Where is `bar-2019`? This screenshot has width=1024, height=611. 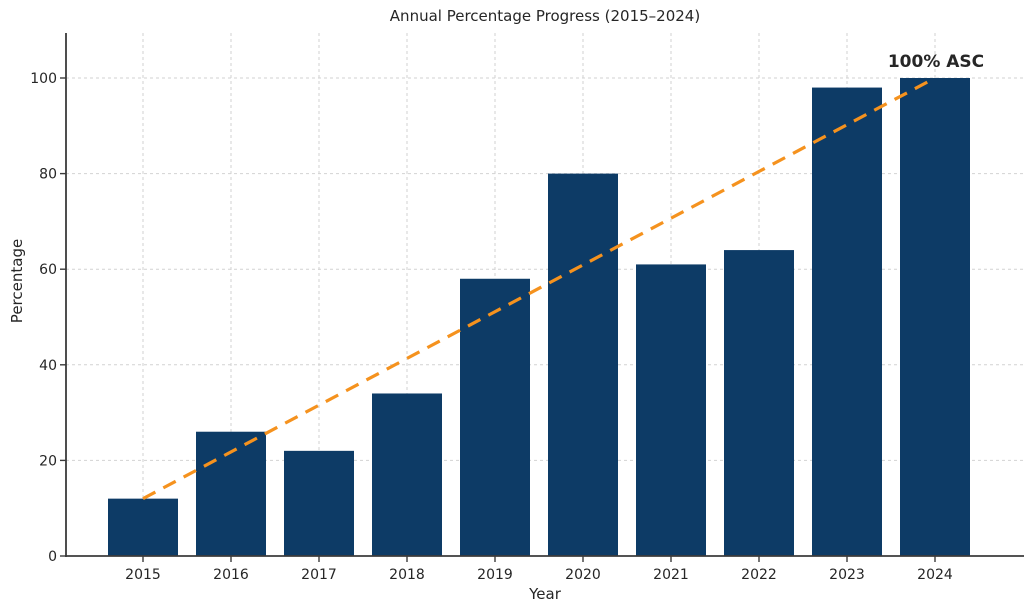 bar-2019 is located at coordinates (495, 417).